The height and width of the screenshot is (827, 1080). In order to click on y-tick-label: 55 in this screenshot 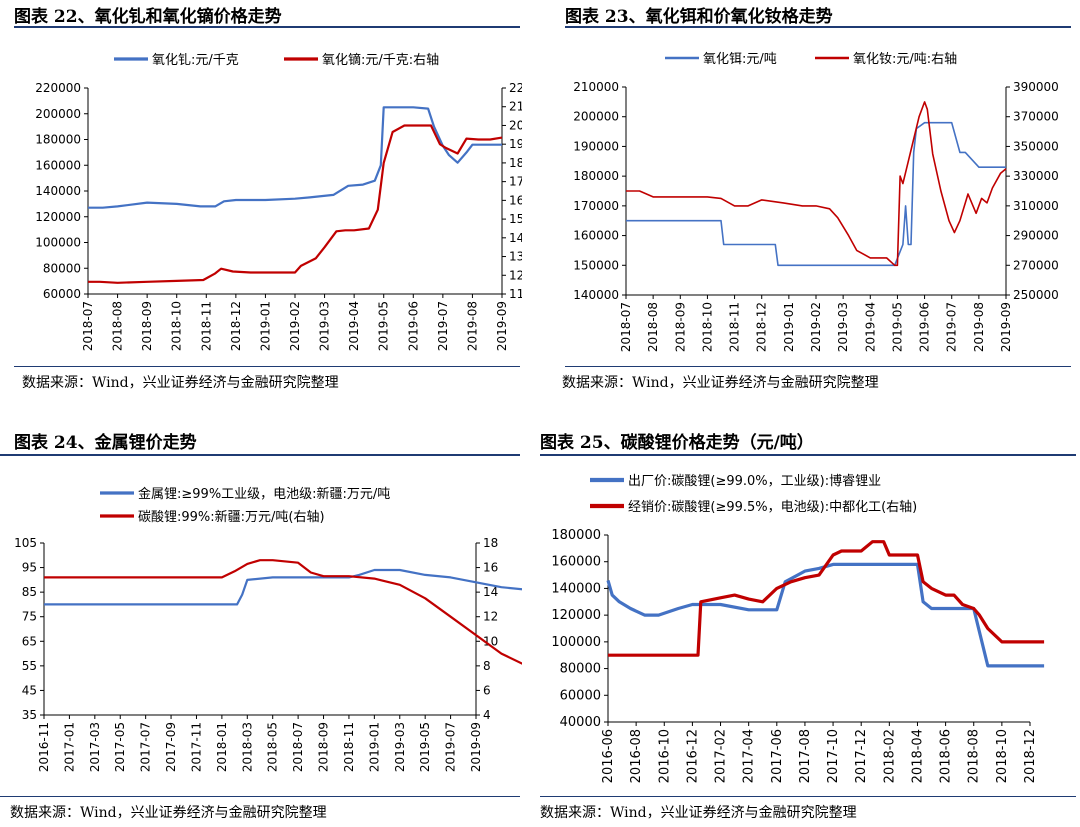, I will do `click(29, 666)`.